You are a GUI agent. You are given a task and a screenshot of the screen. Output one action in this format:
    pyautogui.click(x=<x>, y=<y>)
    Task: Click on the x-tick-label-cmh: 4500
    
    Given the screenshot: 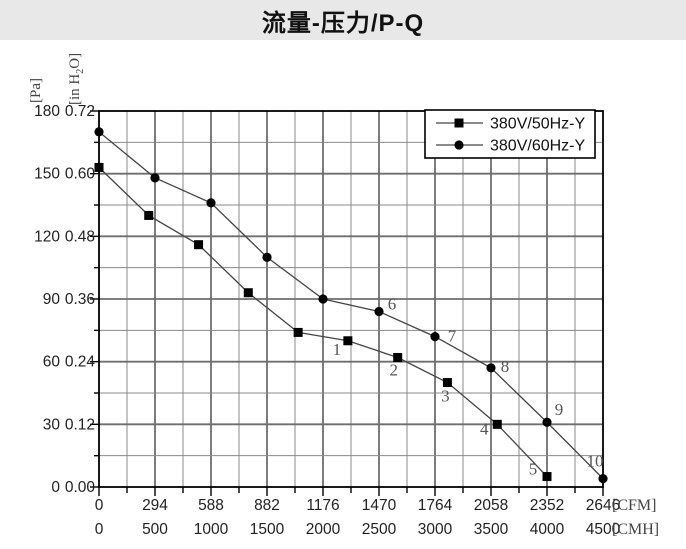 What is the action you would take?
    pyautogui.click(x=603, y=529)
    